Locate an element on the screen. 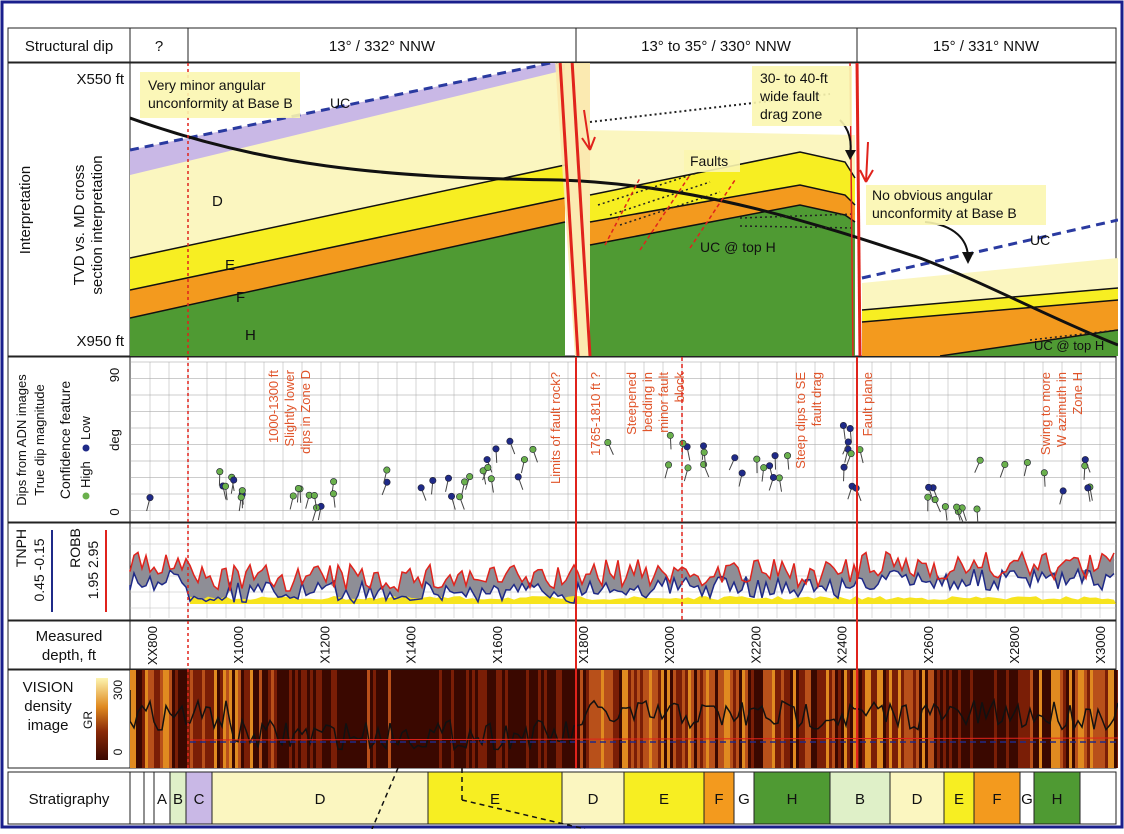 Image resolution: width=1124 pixels, height=834 pixels. top-depth-label: X550 ft is located at coordinates (100, 79).